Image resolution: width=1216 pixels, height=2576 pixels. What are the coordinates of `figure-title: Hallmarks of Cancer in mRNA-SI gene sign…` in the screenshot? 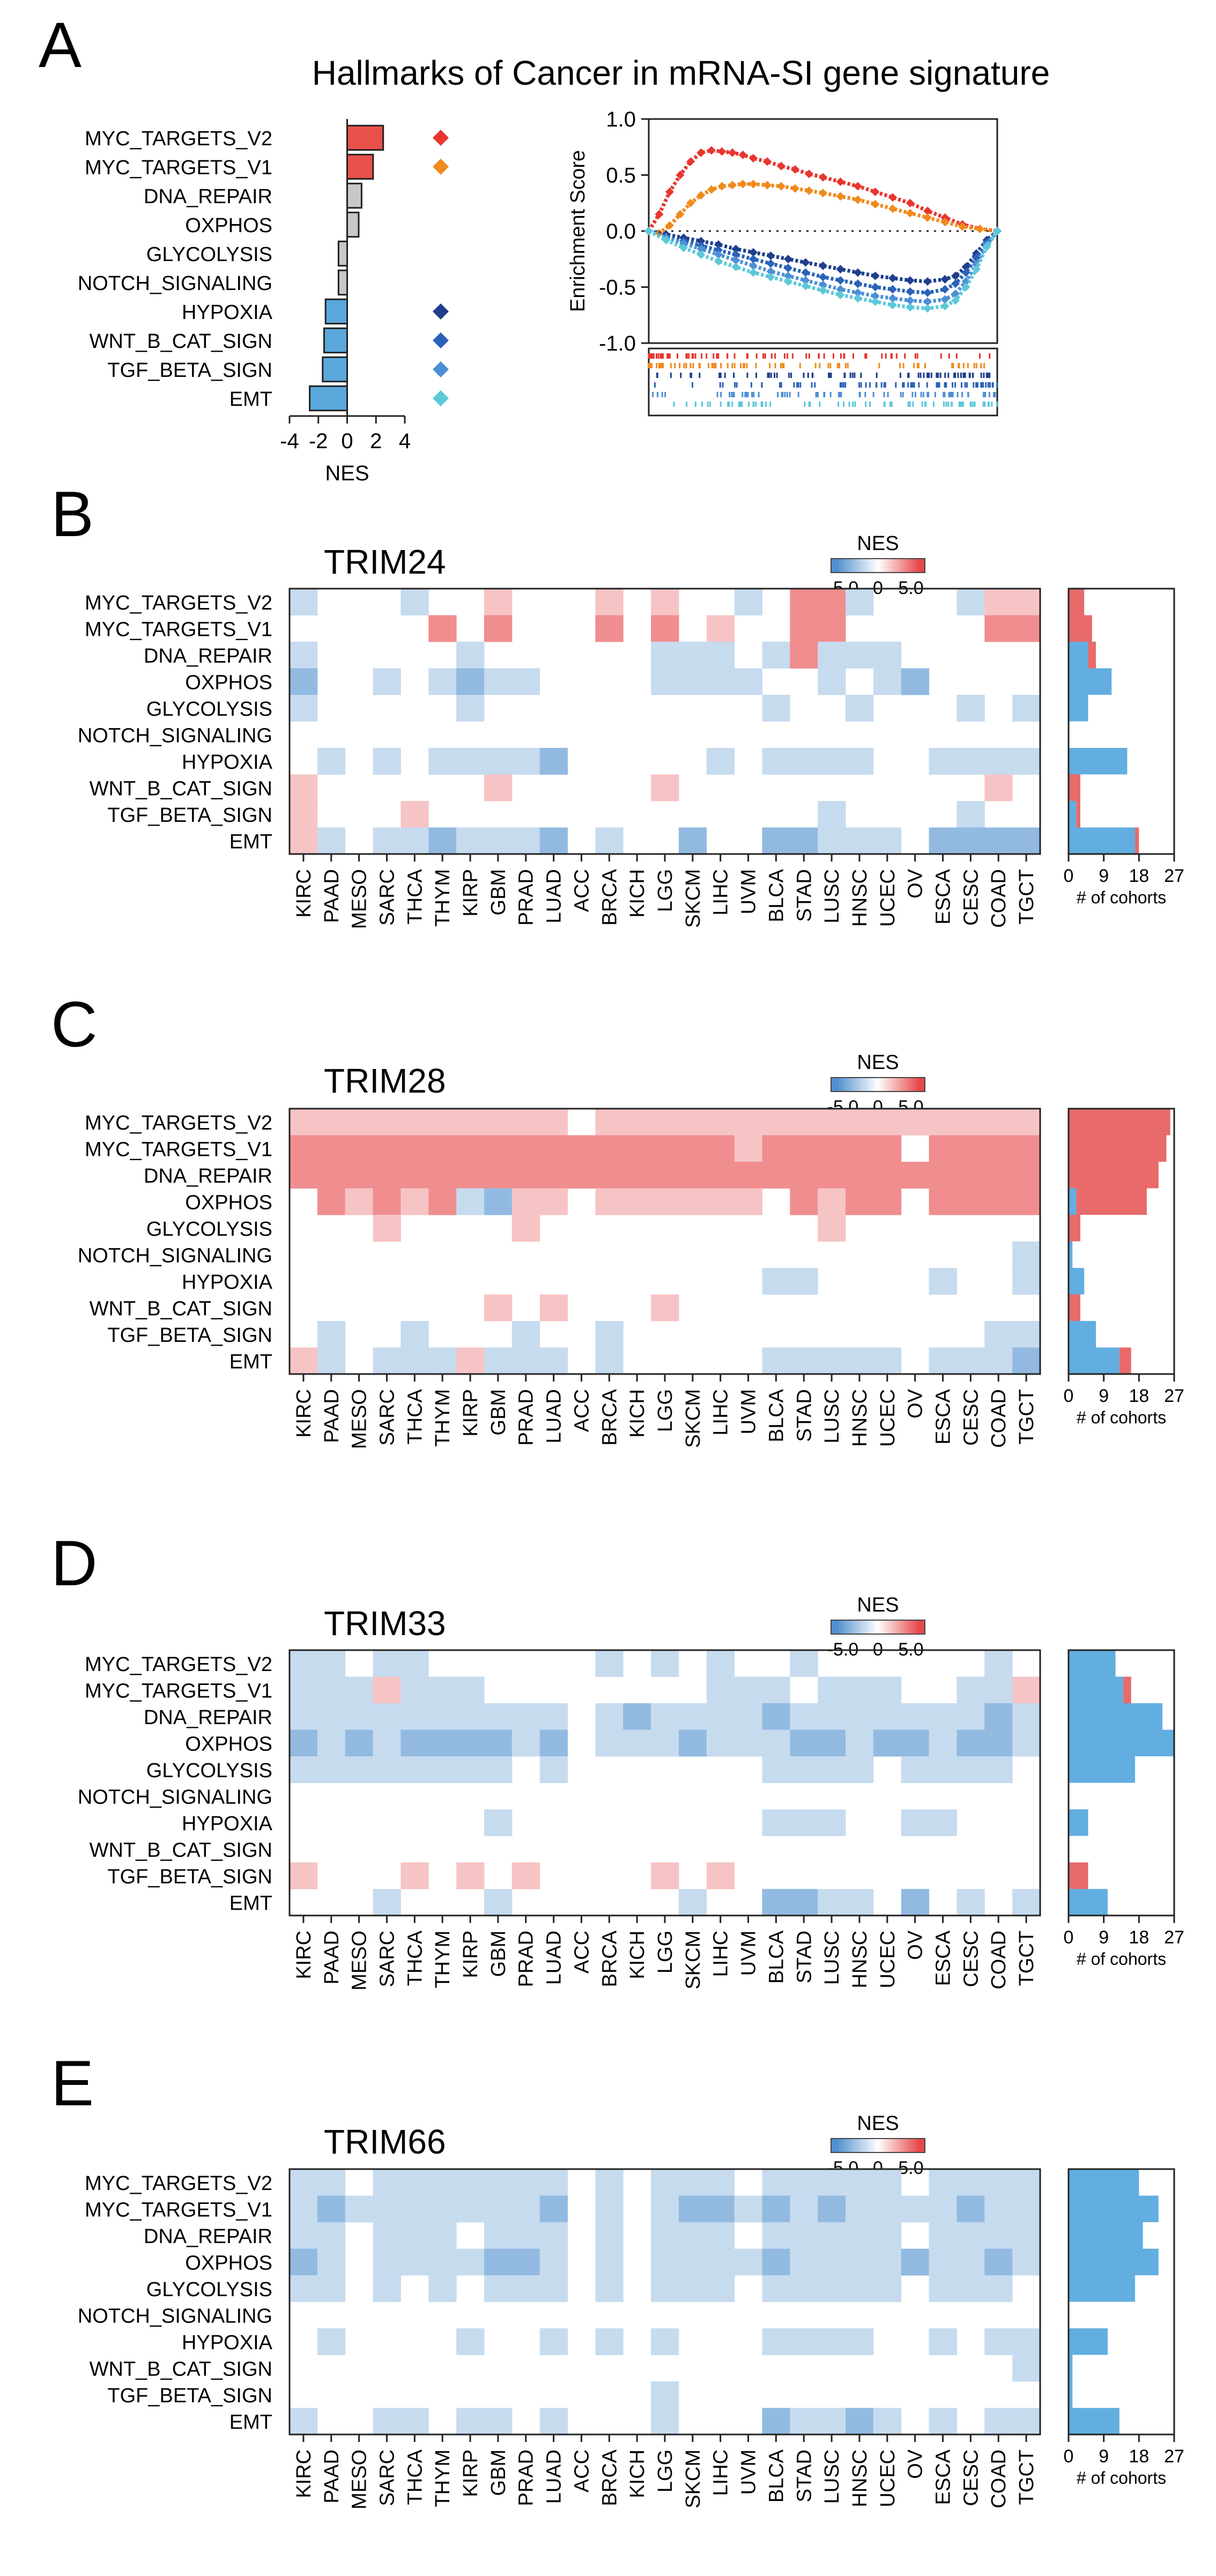 It's located at (681, 73).